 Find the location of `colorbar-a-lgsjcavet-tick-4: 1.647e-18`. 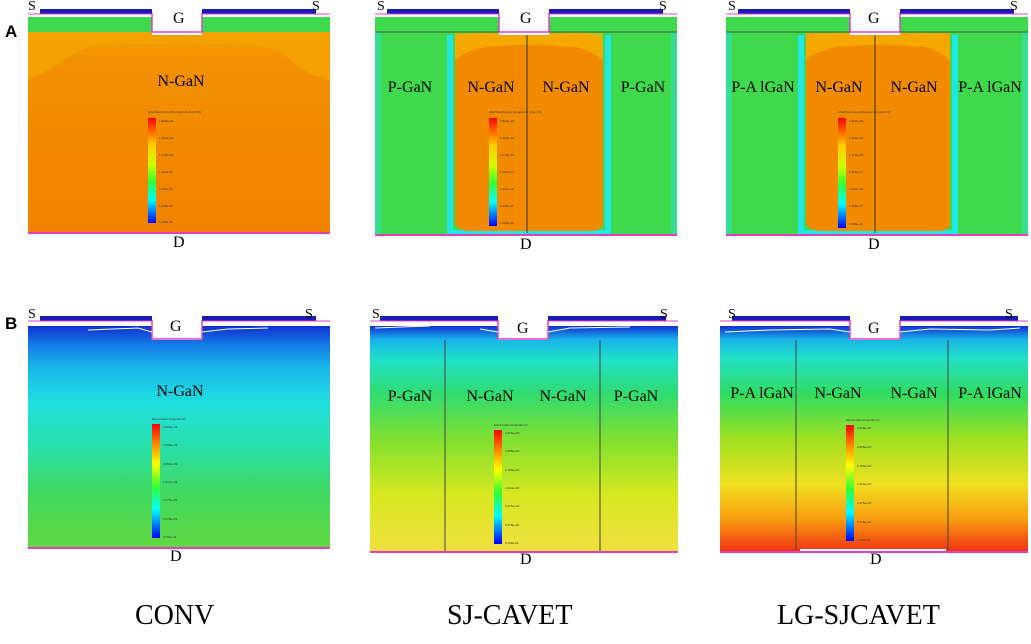

colorbar-a-lgsjcavet-tick-4: 1.647e-18 is located at coordinates (856, 189).